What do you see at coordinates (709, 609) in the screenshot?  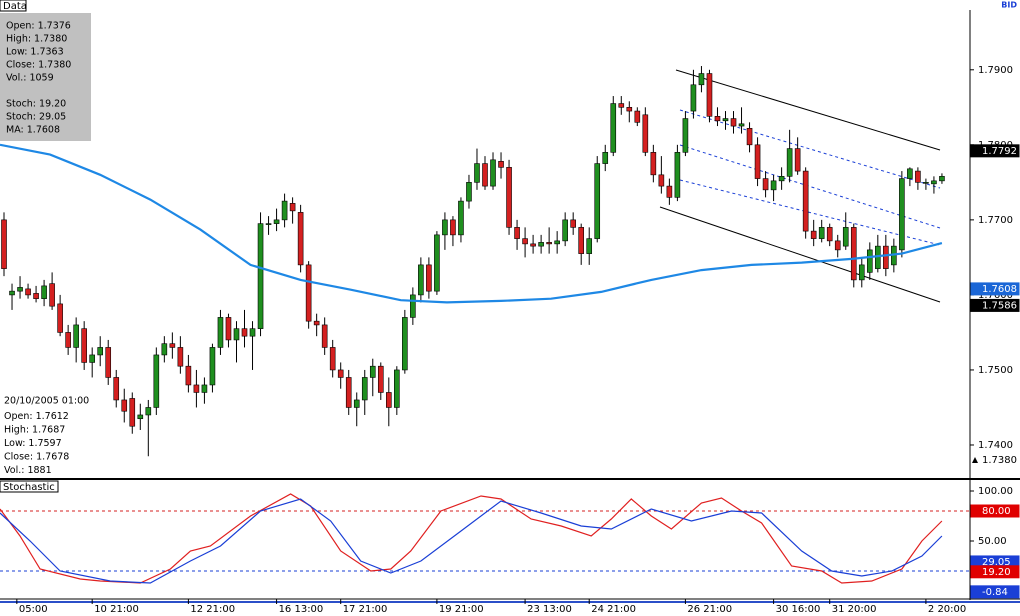 I see `x-tick-label: 26 21:00` at bounding box center [709, 609].